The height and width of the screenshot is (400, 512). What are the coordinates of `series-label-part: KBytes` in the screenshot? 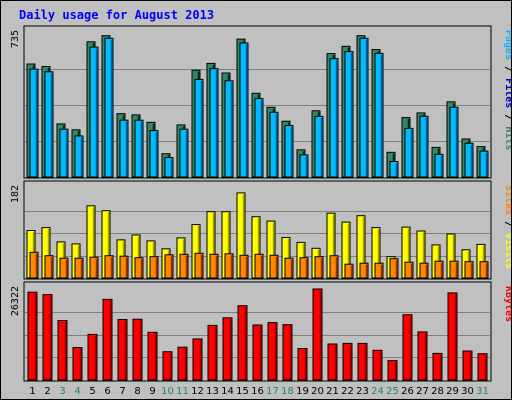 It's located at (507, 304).